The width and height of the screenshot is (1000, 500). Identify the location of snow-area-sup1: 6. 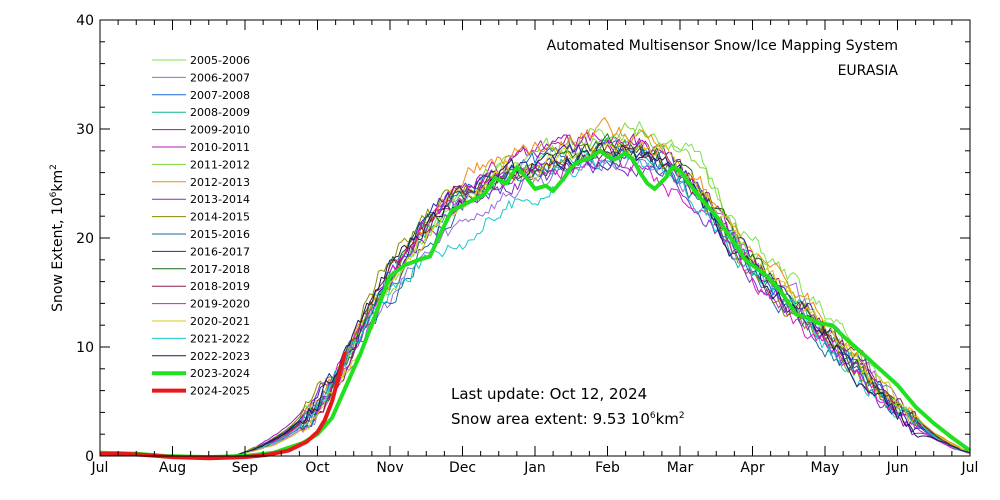
(653, 416).